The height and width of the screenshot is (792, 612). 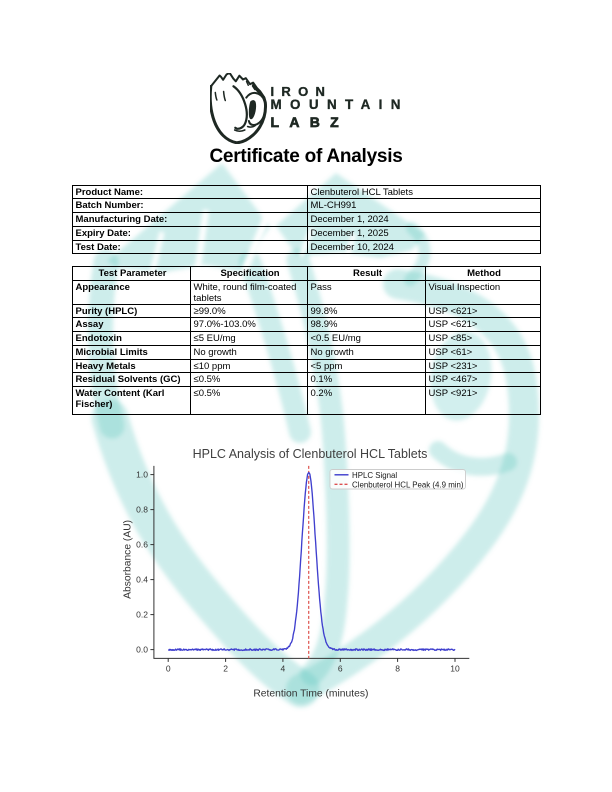 I want to click on svg-text: 0, so click(x=168, y=669).